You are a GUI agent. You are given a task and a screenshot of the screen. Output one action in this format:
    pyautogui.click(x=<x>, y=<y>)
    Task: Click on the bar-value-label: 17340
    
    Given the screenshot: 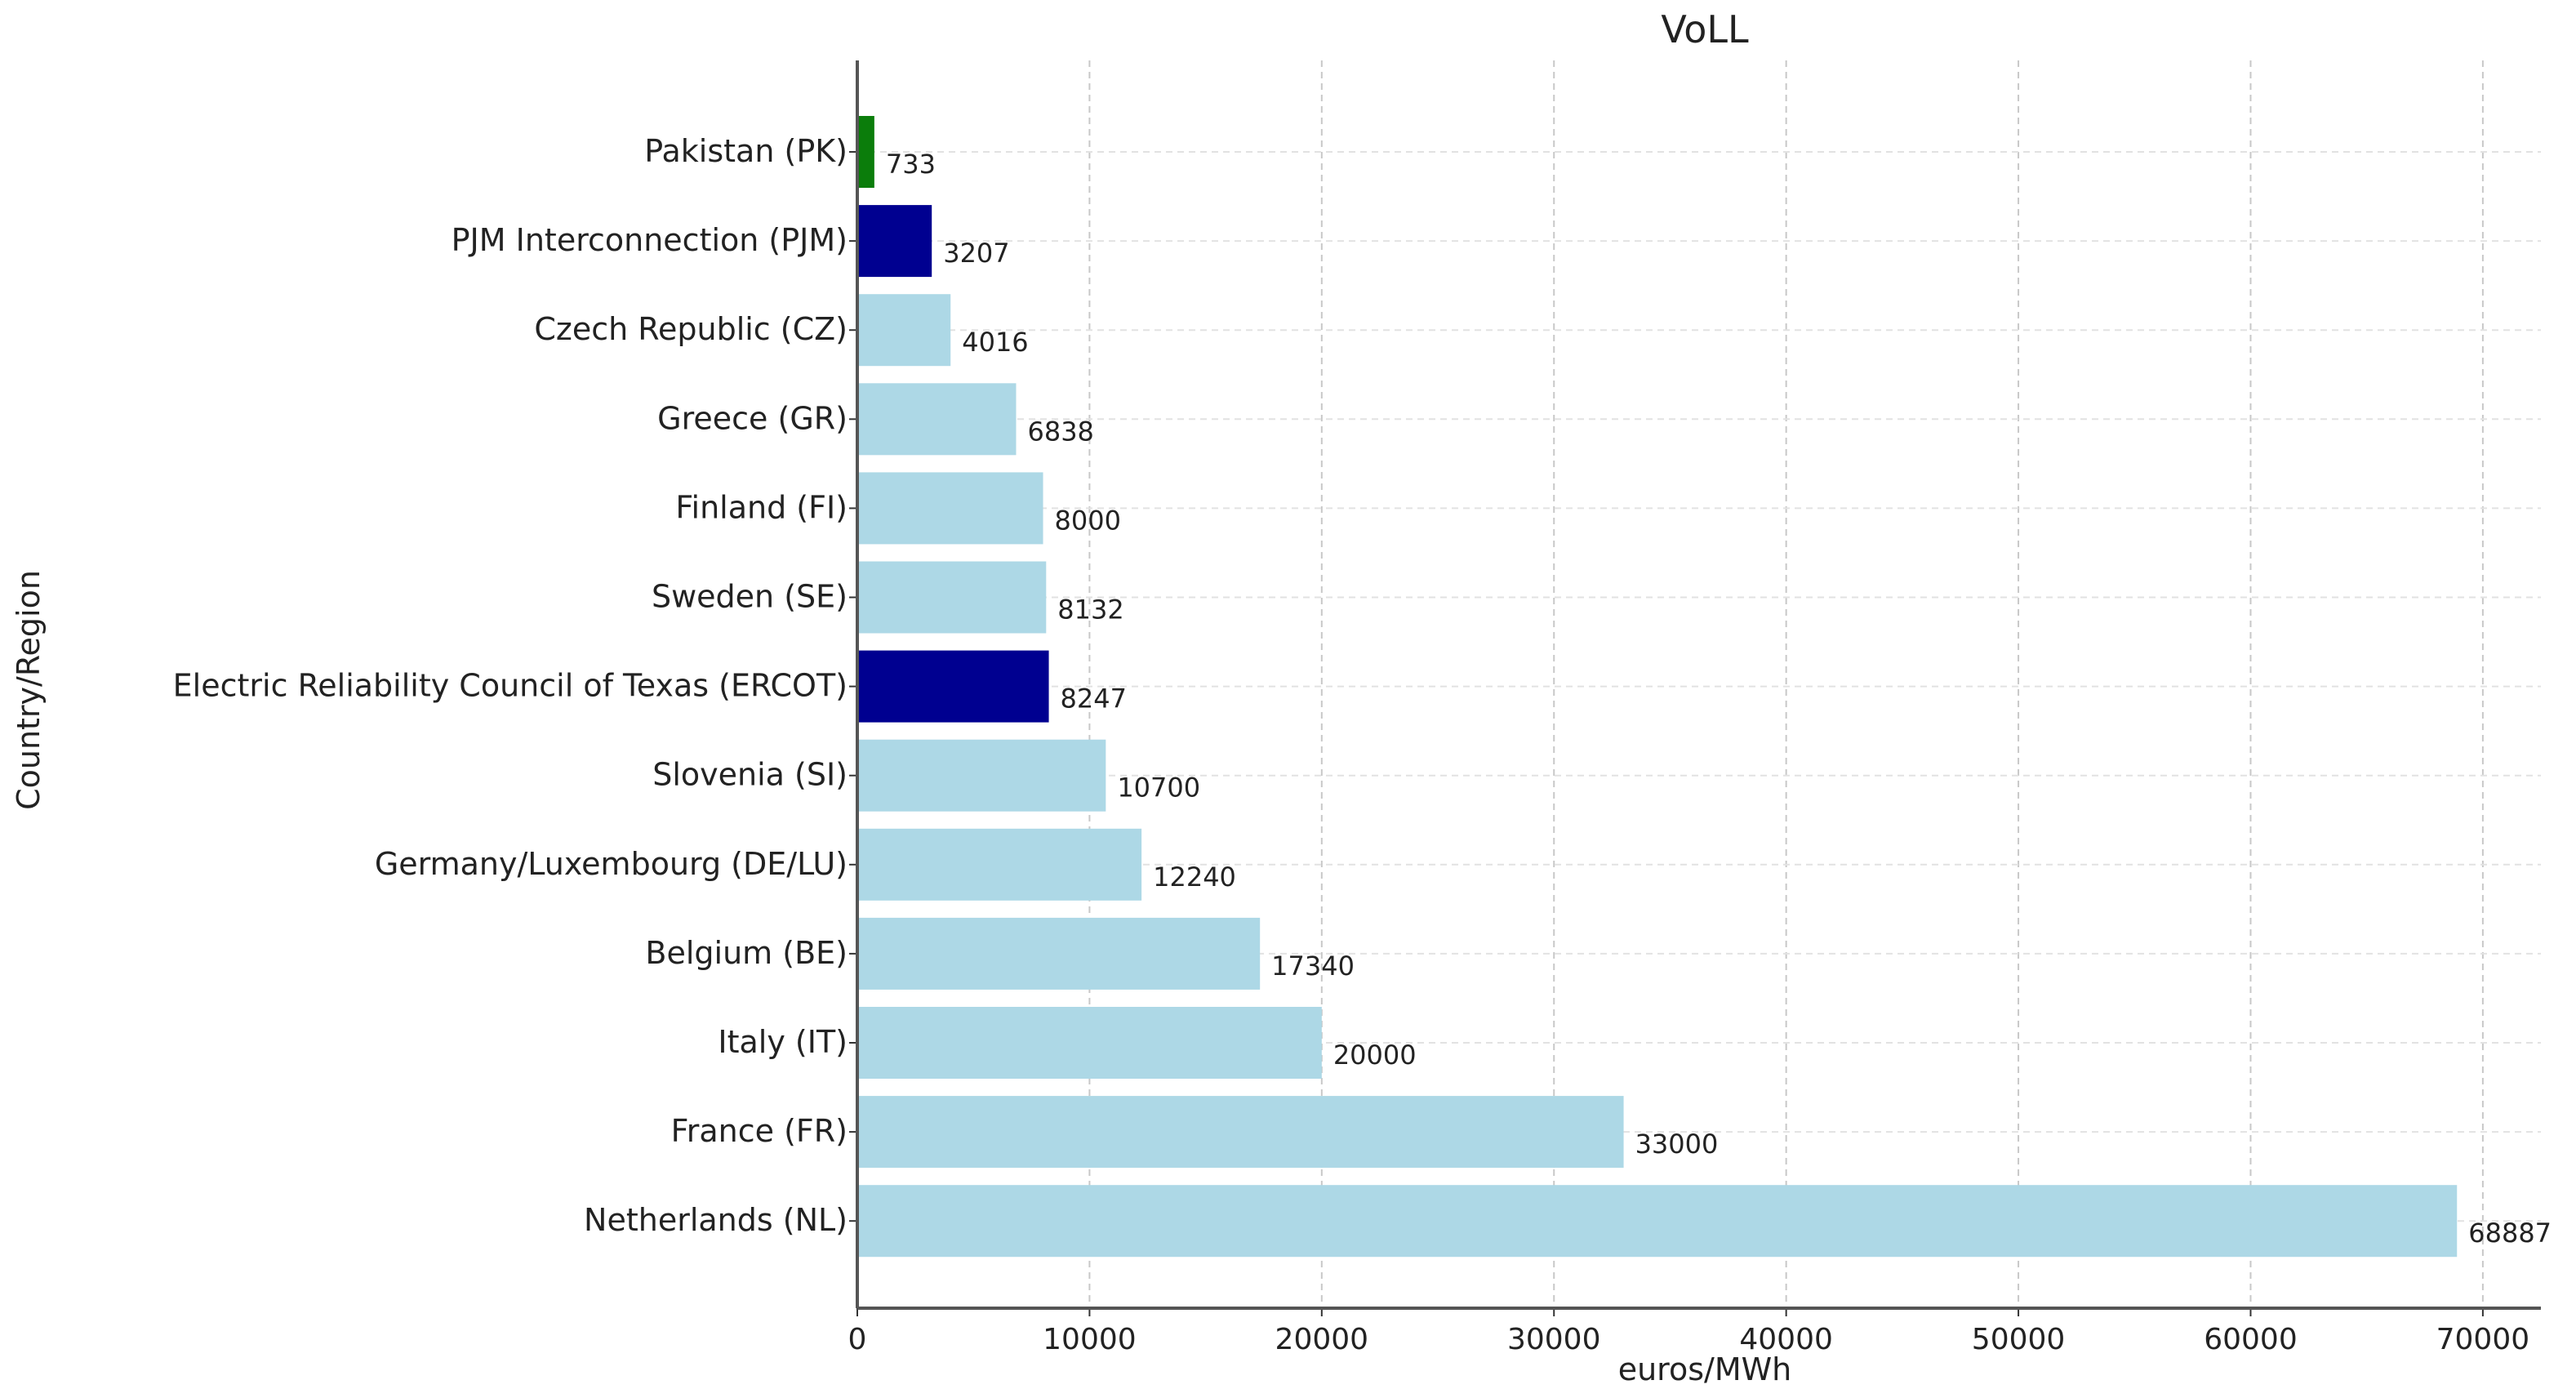 What is the action you would take?
    pyautogui.click(x=1313, y=966)
    